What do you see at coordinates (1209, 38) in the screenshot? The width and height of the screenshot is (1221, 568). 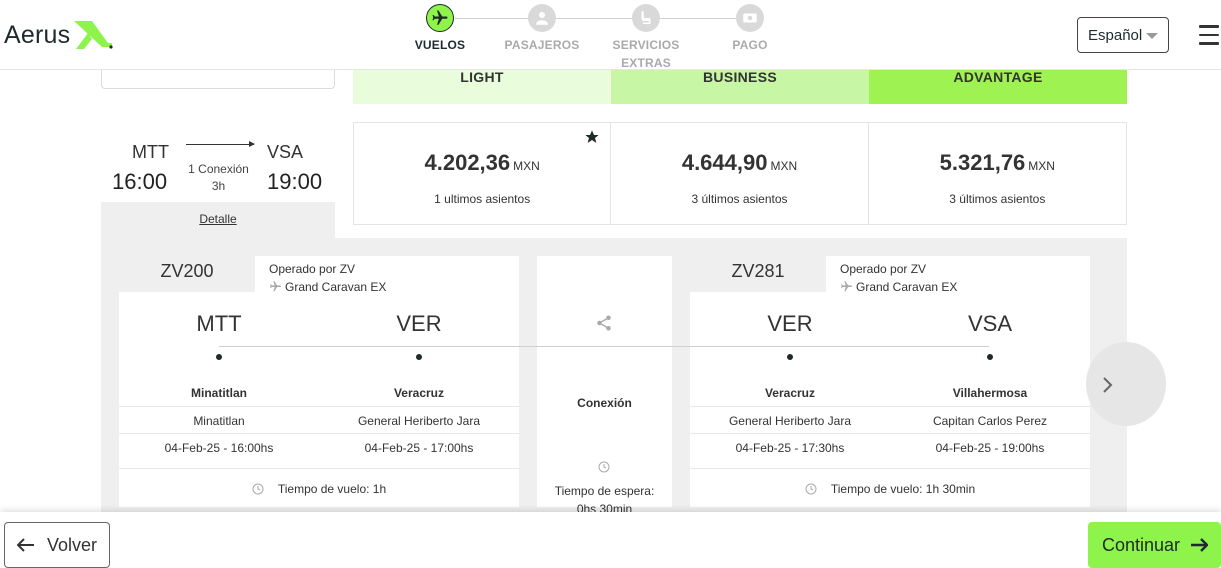 I see `hamburger-menu-icon` at bounding box center [1209, 38].